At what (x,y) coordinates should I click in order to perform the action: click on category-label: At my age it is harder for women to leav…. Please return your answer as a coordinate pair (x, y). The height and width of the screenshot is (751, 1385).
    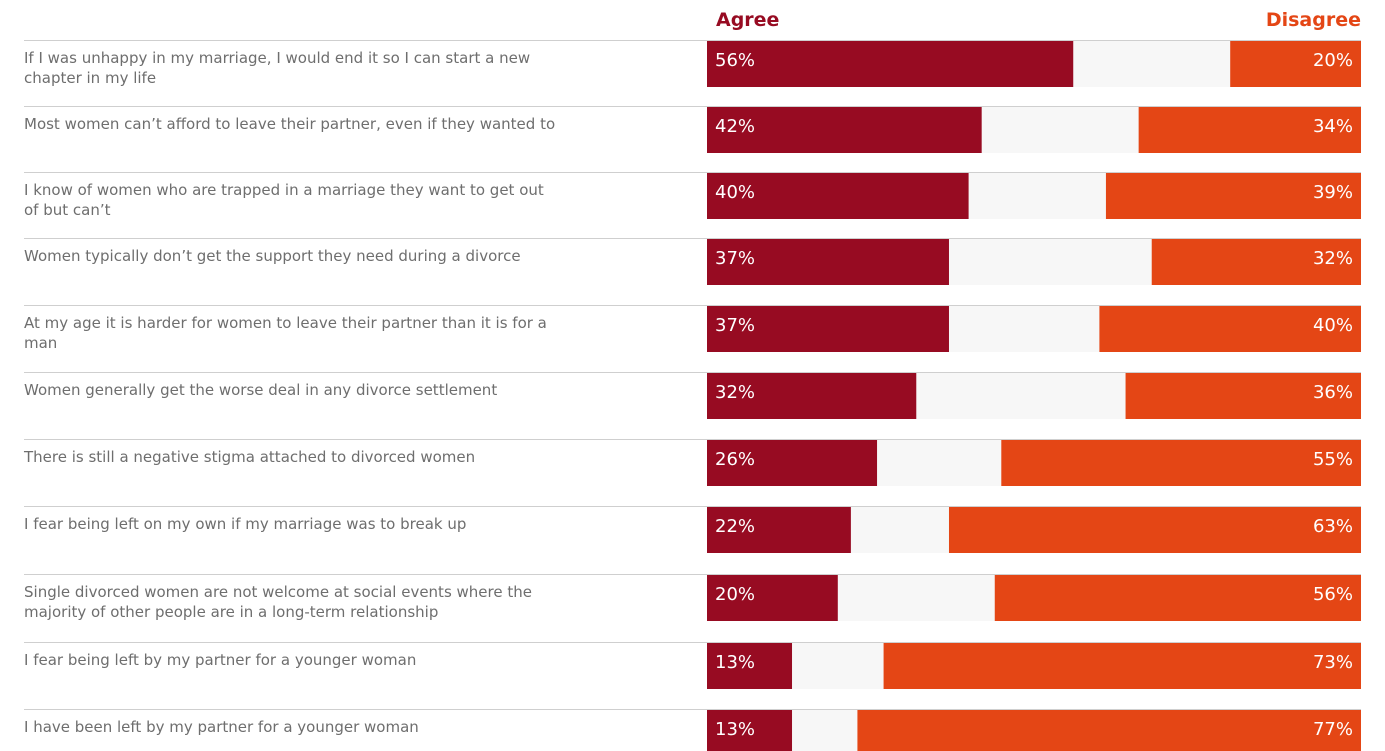
    Looking at the image, I should click on (285, 323).